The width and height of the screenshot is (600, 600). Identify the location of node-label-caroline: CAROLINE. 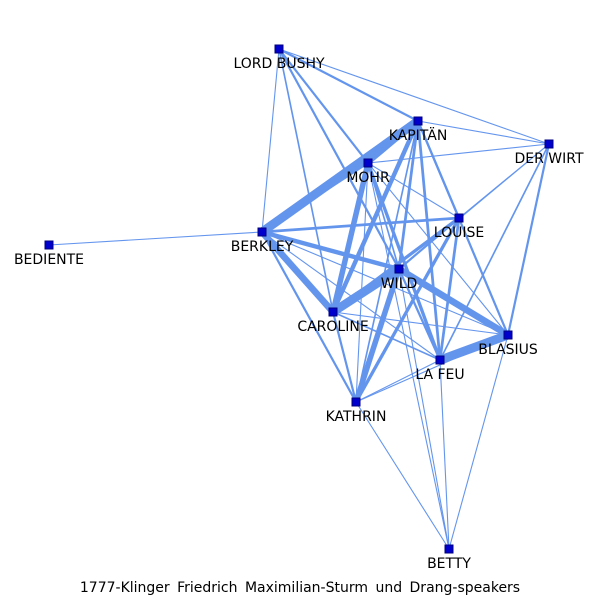
(332, 327).